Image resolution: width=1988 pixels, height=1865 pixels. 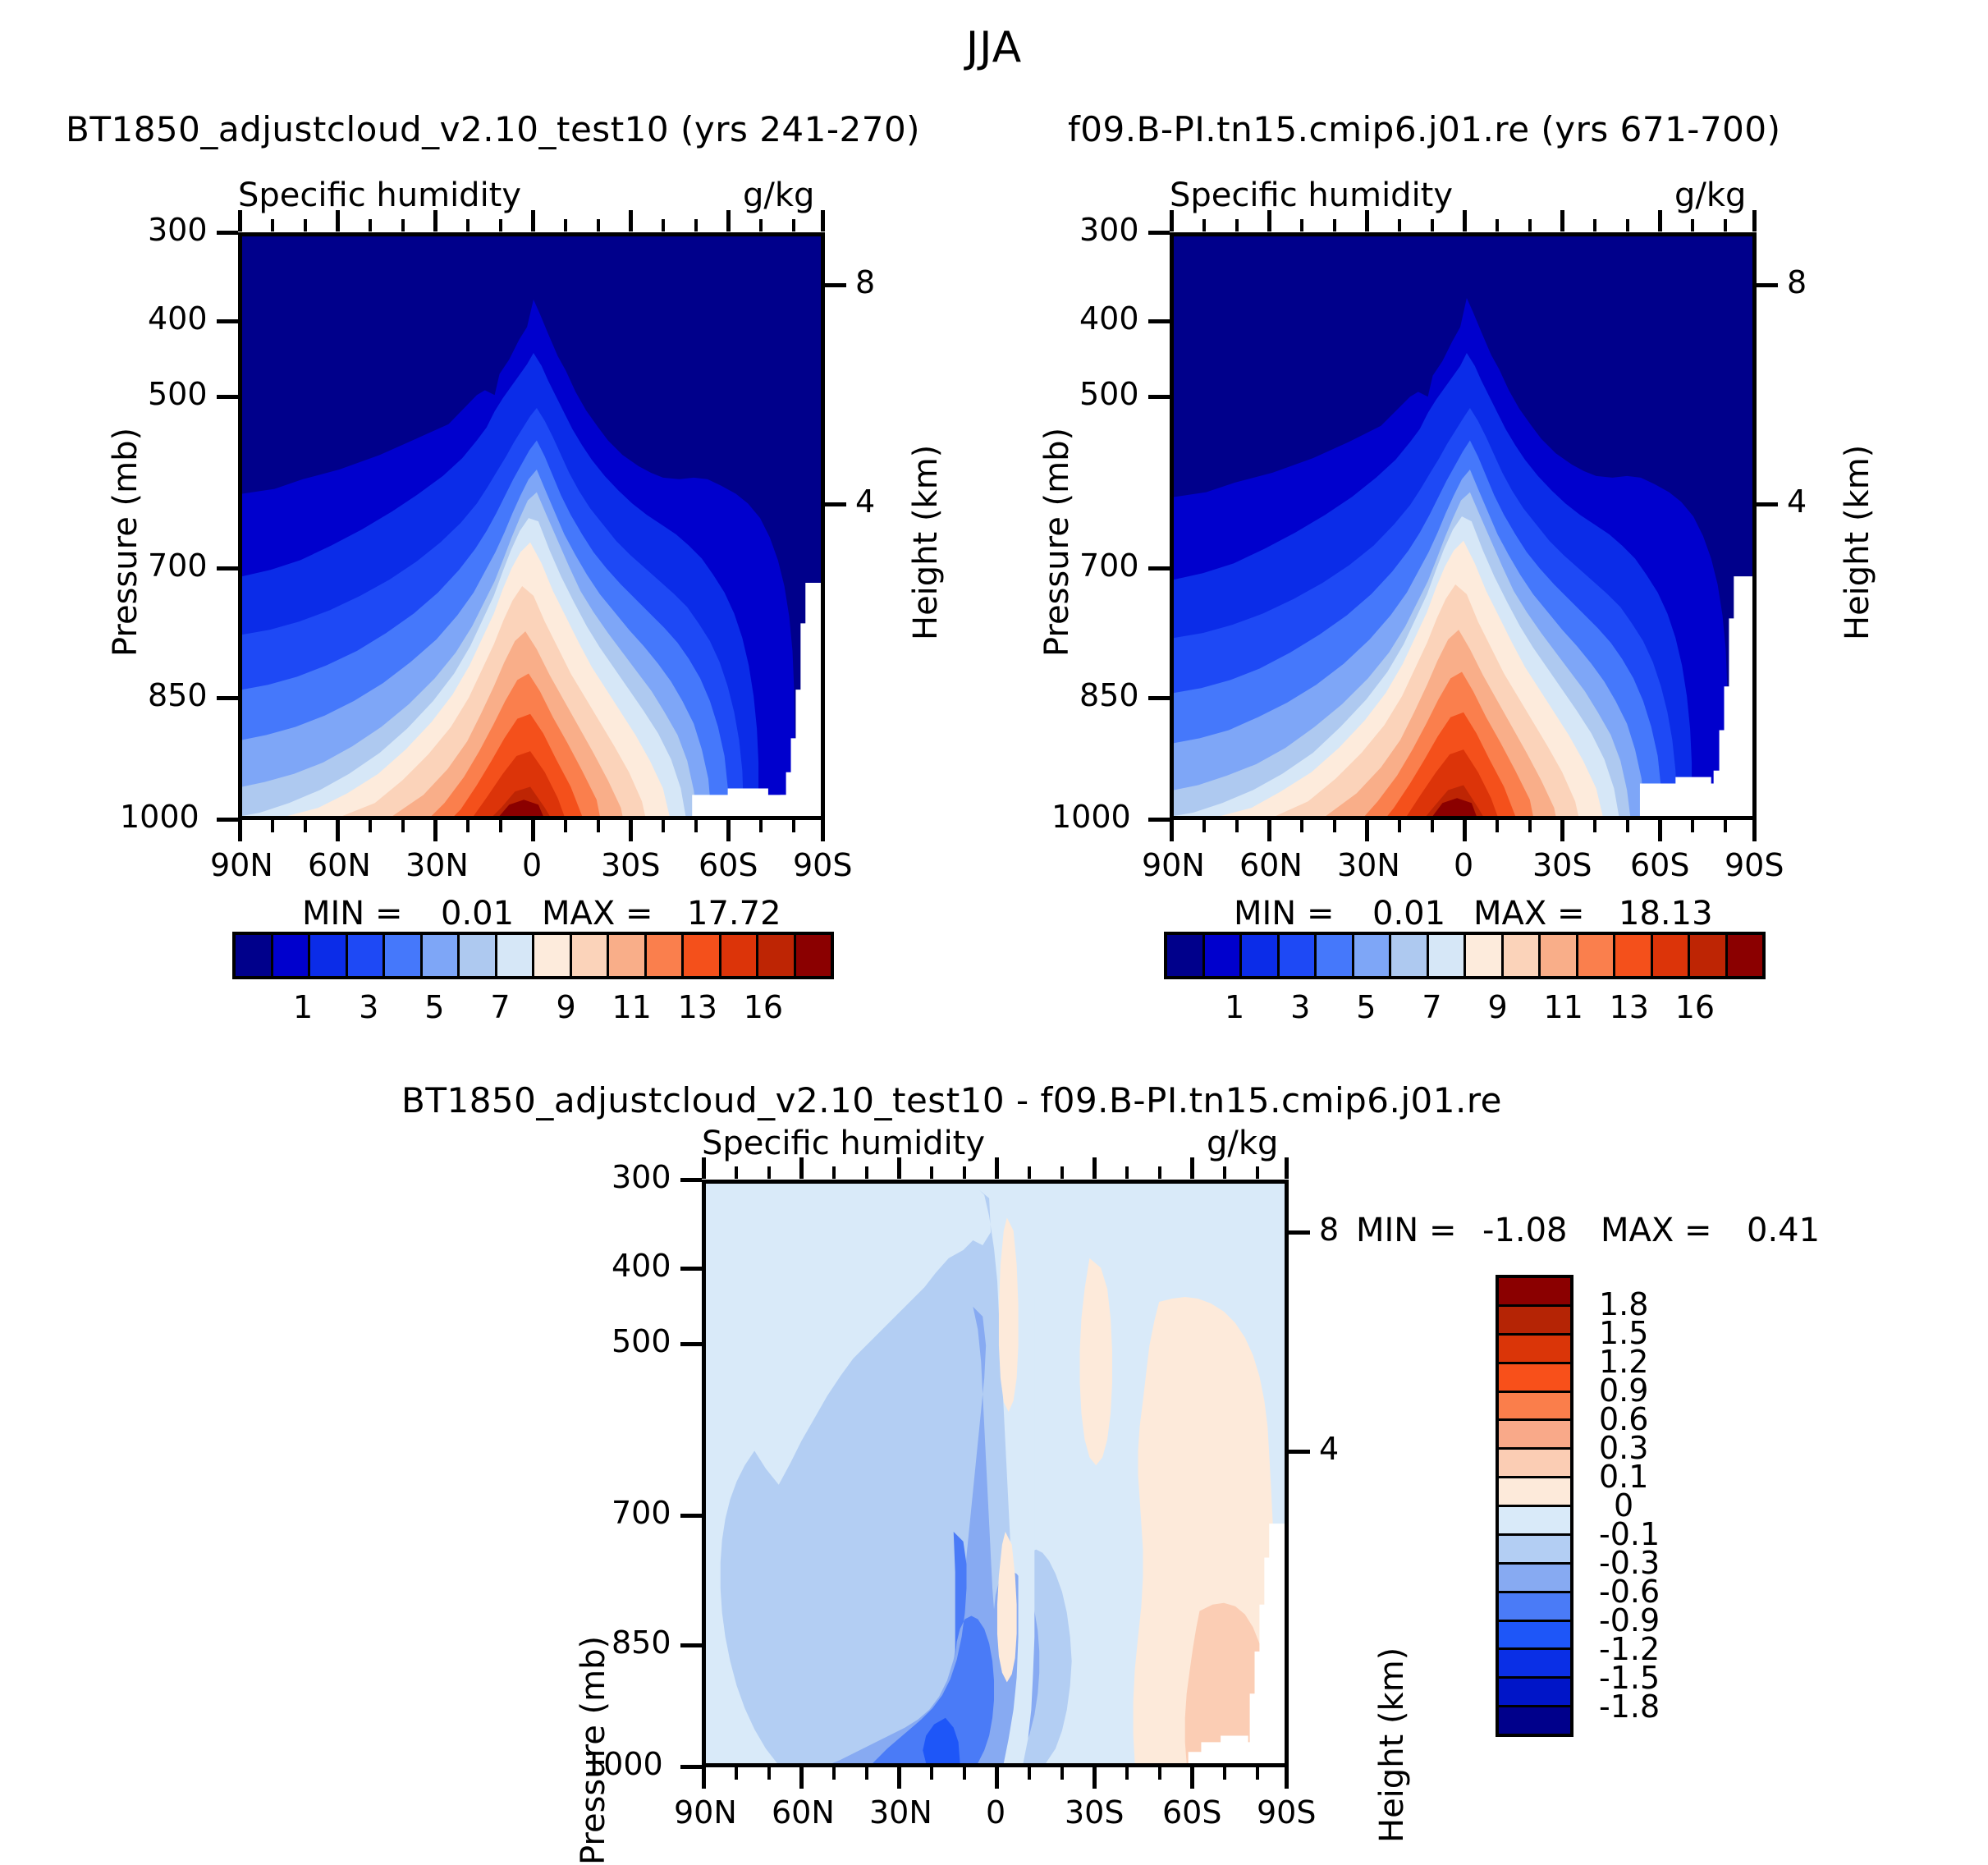 I want to click on left-field-name: Specific humidity, so click(x=380, y=195).